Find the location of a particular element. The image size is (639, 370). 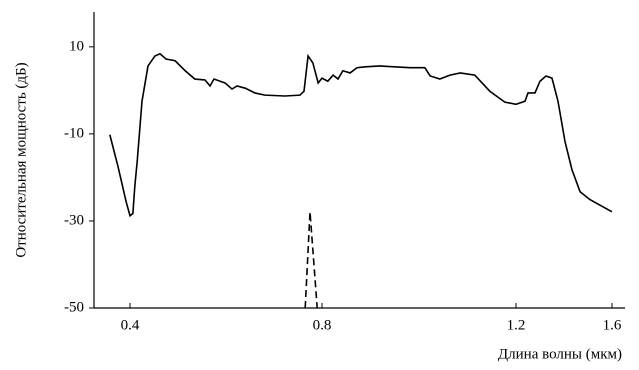

x-tick-label: 1.2 is located at coordinates (516, 325).